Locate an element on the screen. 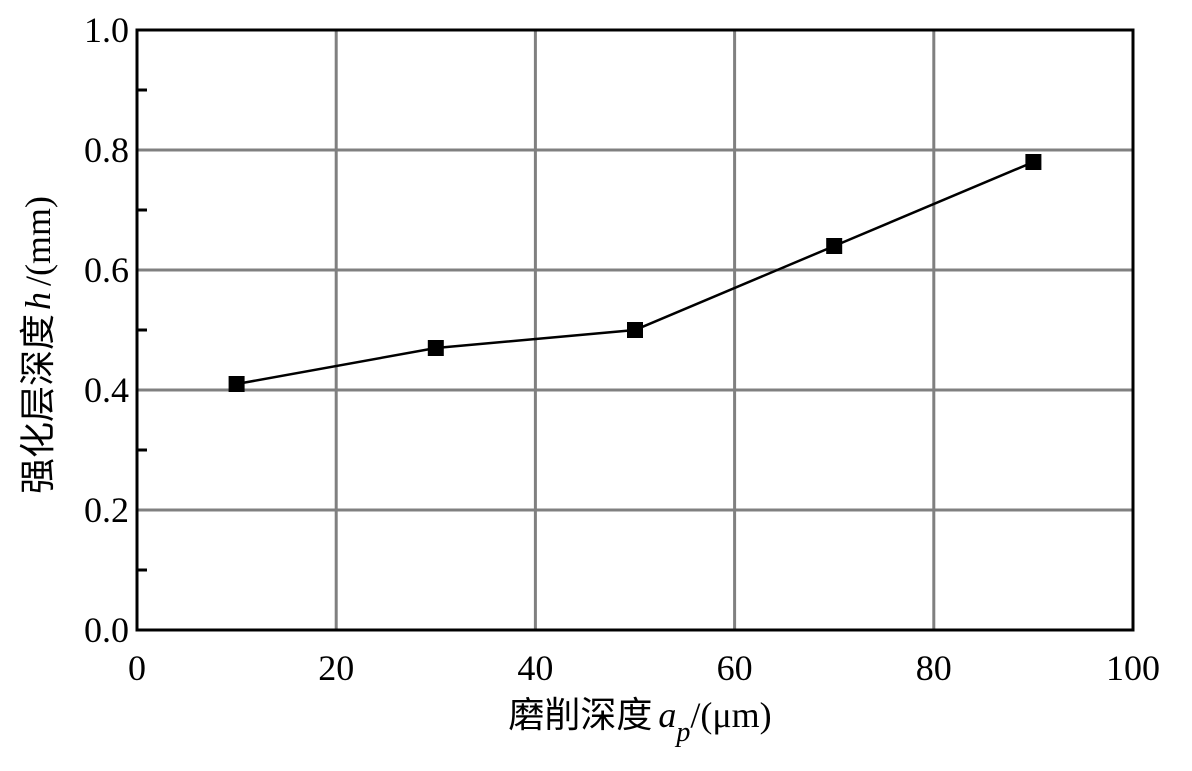  x-tick-label: 0 is located at coordinates (137, 668).